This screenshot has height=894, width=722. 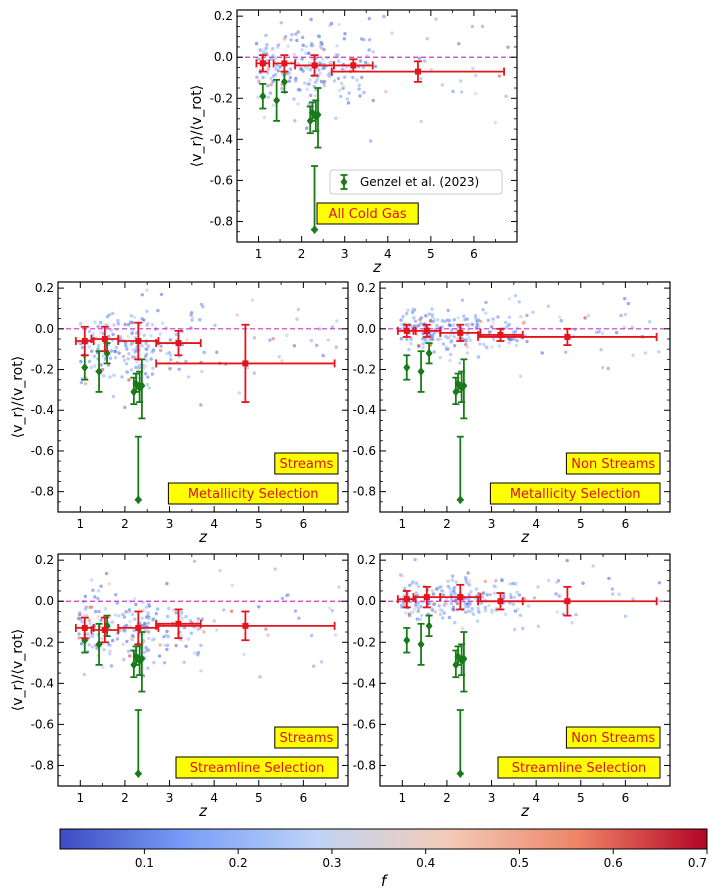 What do you see at coordinates (170, 798) in the screenshot?
I see `x-tick-label: 3` at bounding box center [170, 798].